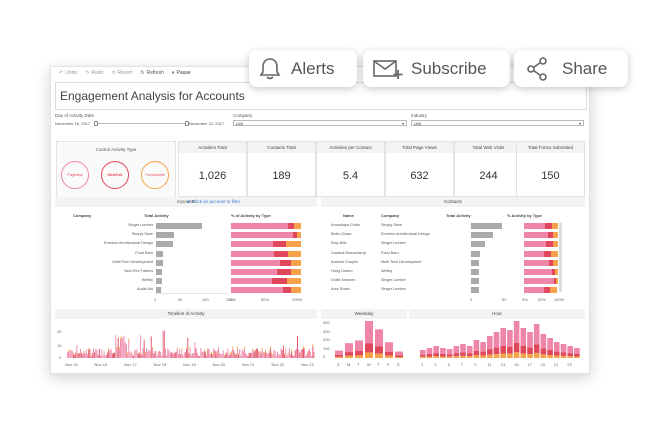 The height and width of the screenshot is (430, 647). Describe the element at coordinates (320, 263) in the screenshot. I see `table-row: Autonia Chaplin Multi Tech Development` at that location.